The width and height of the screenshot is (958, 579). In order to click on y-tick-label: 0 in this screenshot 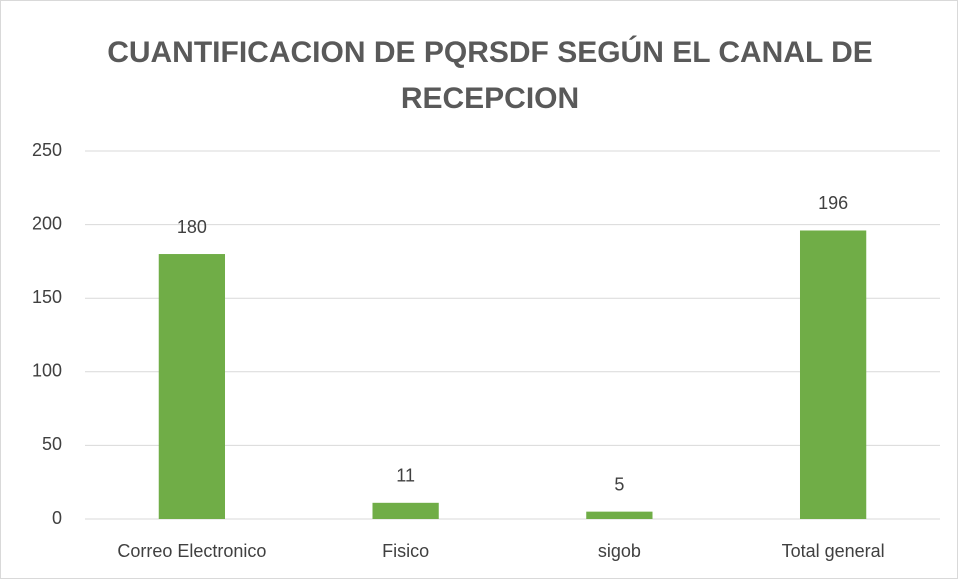, I will do `click(57, 518)`.